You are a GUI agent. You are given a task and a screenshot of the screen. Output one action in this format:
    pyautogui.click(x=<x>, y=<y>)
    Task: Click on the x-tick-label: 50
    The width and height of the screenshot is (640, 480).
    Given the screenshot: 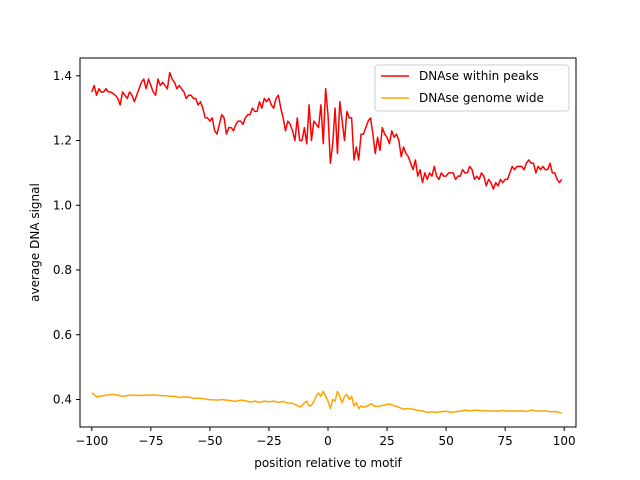 What is the action you would take?
    pyautogui.click(x=445, y=441)
    